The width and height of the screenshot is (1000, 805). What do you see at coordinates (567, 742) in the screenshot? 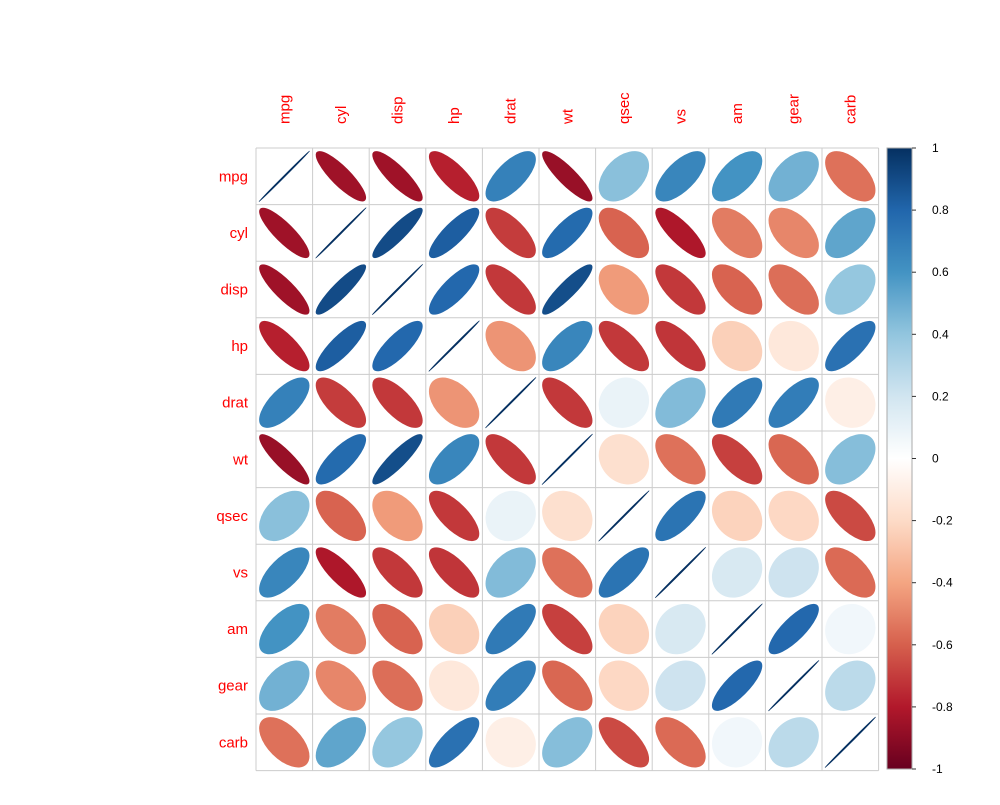
I see `correlation-ellipse-carb-wt` at bounding box center [567, 742].